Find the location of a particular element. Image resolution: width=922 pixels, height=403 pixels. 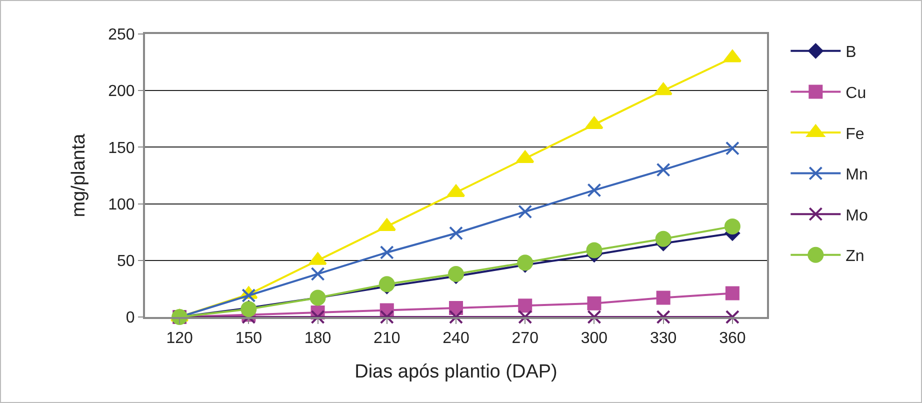

legend-label: Mn is located at coordinates (857, 175).